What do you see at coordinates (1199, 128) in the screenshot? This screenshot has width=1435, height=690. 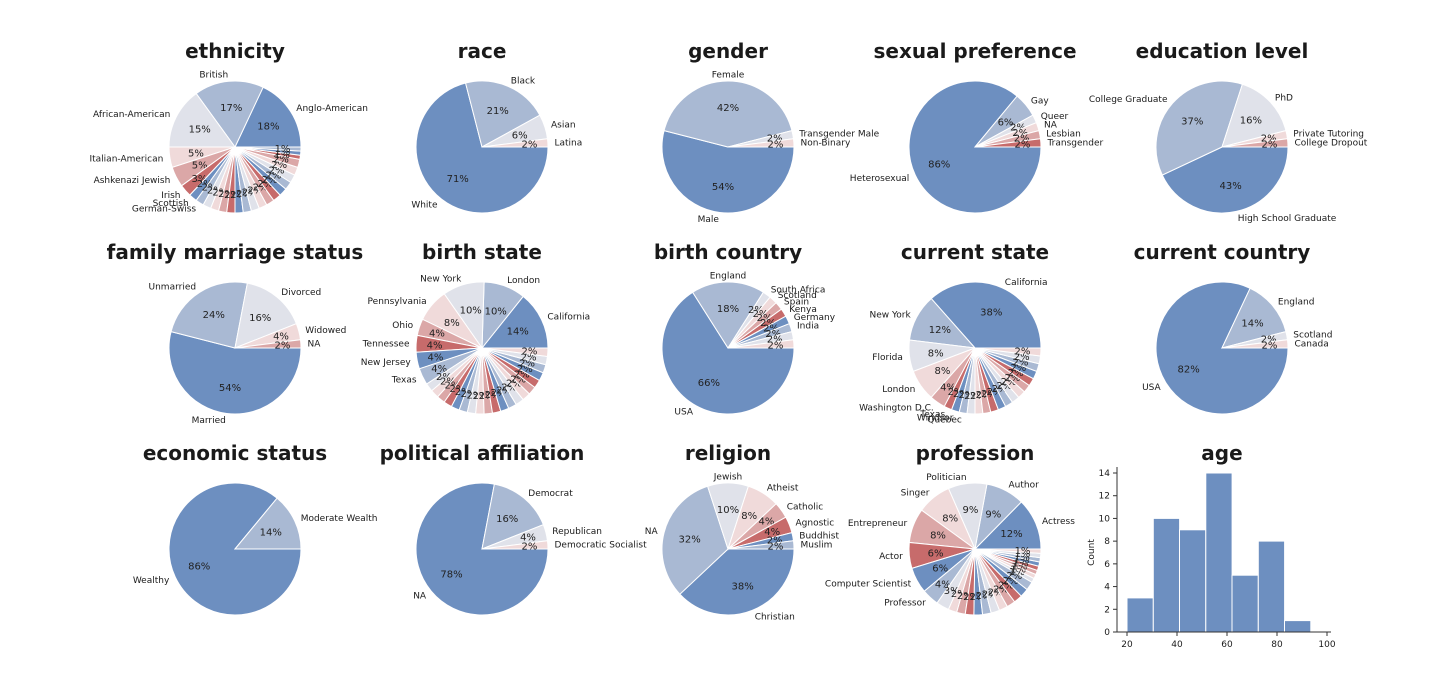 I see `pie-slice-college-graduate` at bounding box center [1199, 128].